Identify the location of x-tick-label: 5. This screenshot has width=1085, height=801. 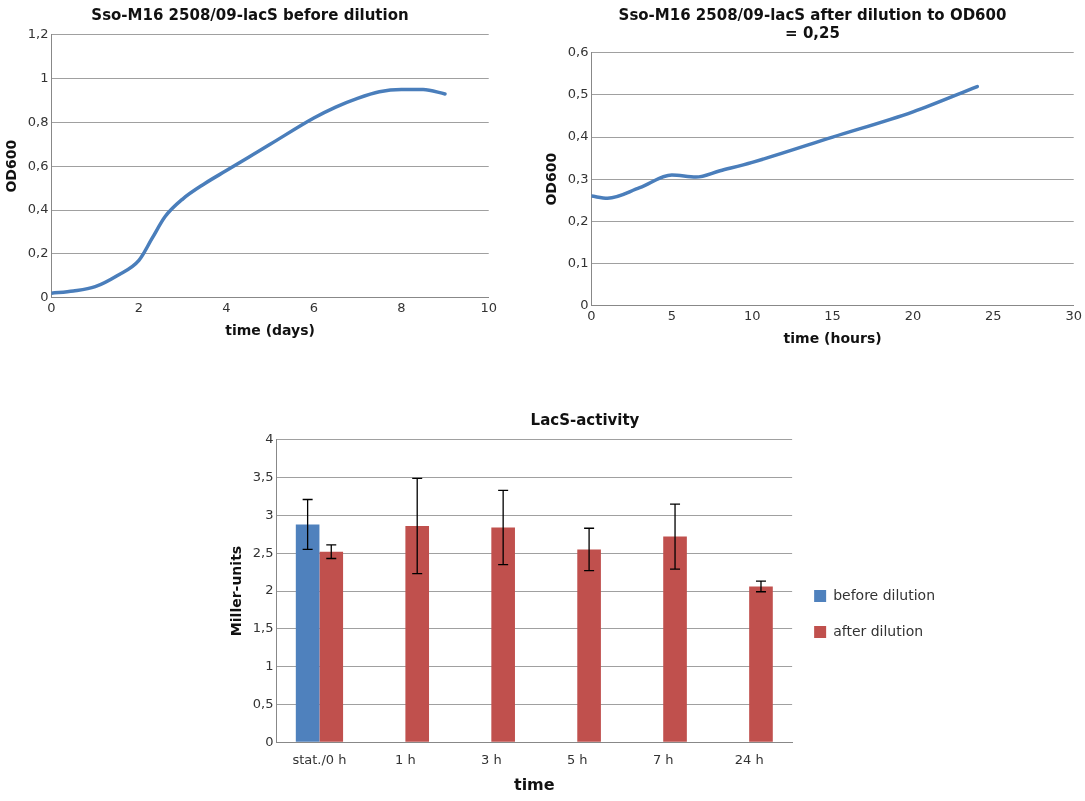
(671, 315).